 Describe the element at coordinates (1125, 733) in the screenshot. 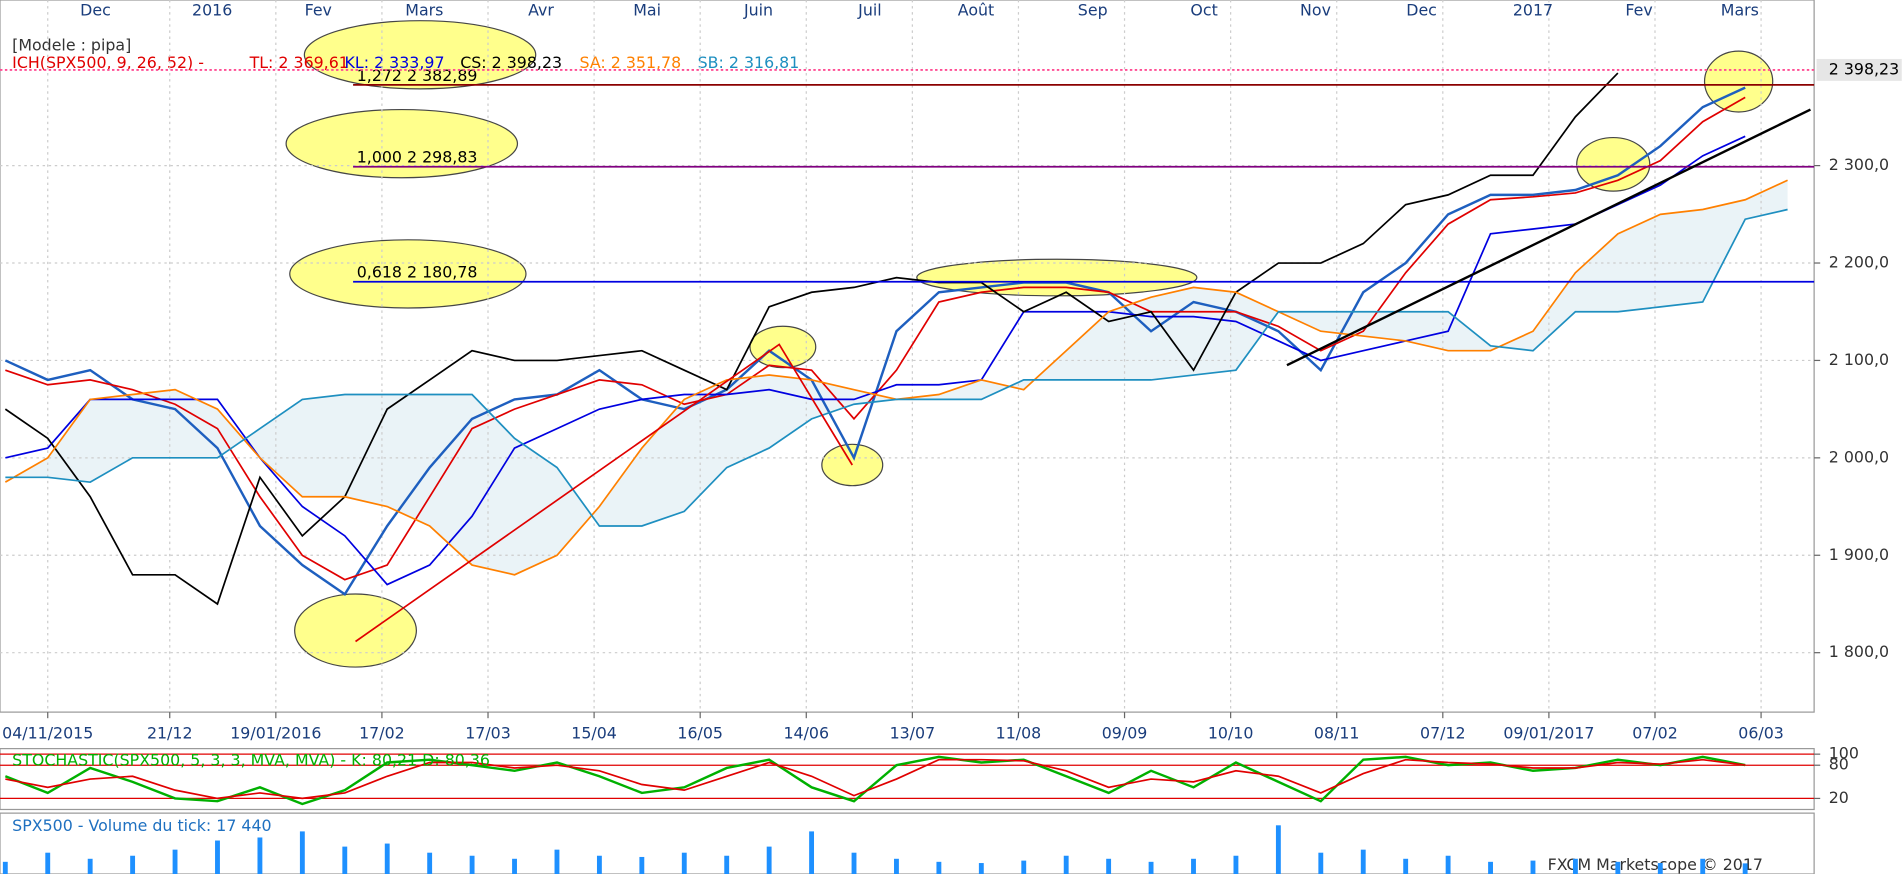

I see `x-tick-label: 09/09` at that location.